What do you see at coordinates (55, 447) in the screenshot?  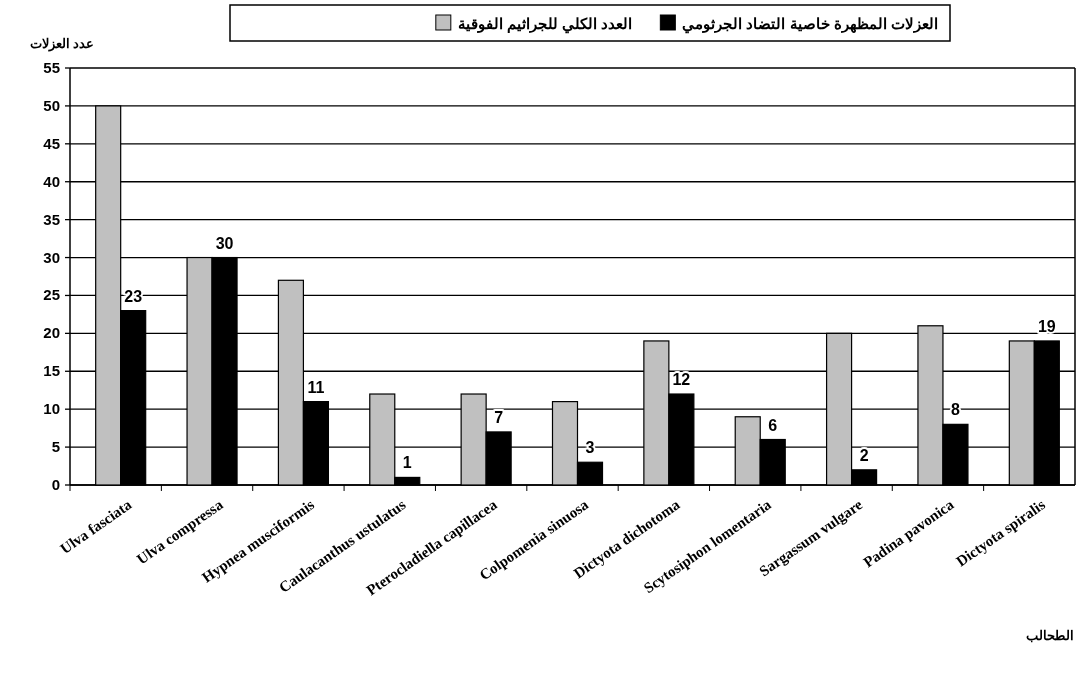 I see `y-tick-label: 5` at bounding box center [55, 447].